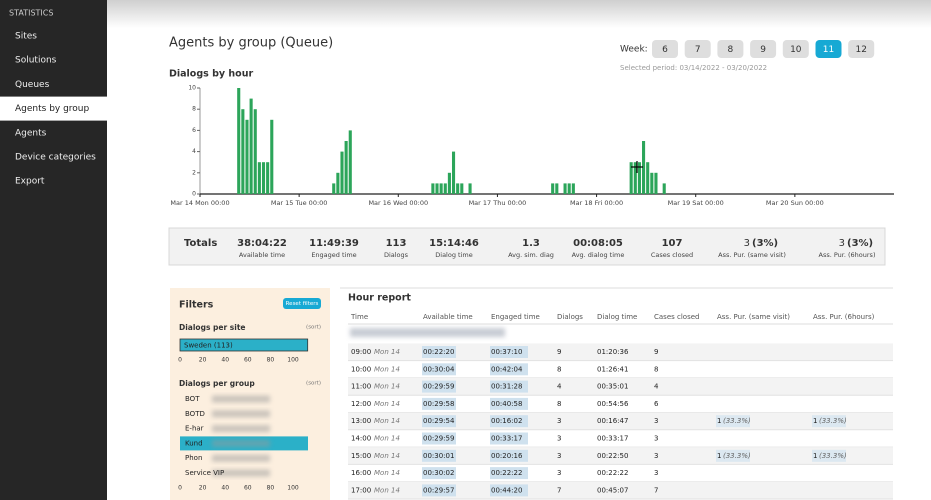 This screenshot has height=500, width=931. Describe the element at coordinates (361, 387) in the screenshot. I see `cell-time: 11:00` at that location.